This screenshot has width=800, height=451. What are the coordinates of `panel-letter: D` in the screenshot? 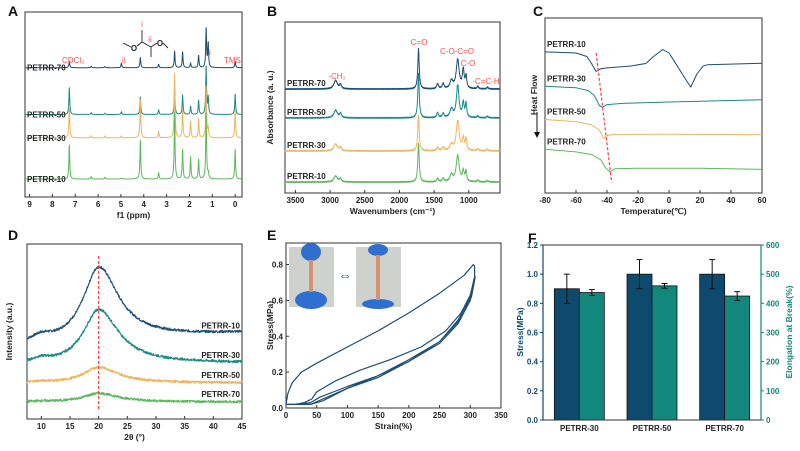 It's located at (13, 235).